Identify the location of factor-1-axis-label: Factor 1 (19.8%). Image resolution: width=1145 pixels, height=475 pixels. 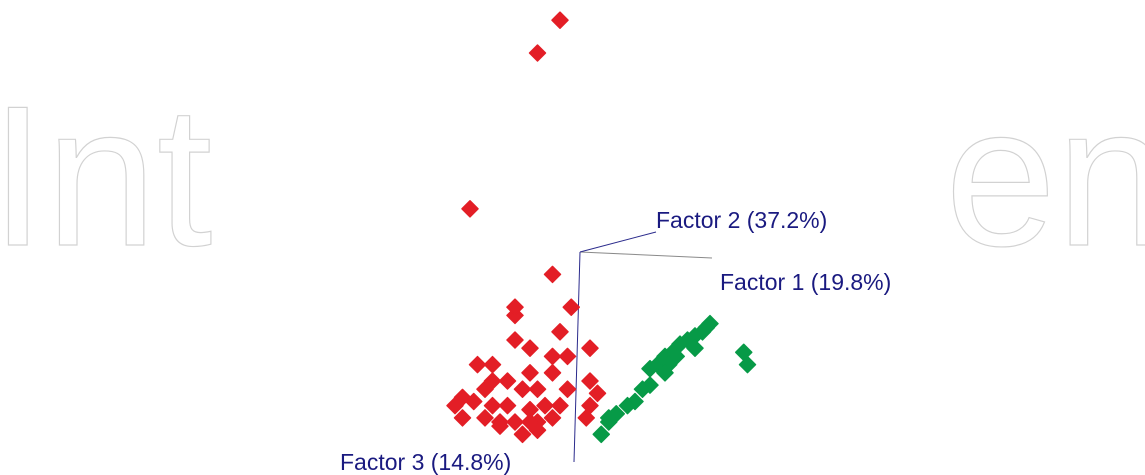
(805, 282).